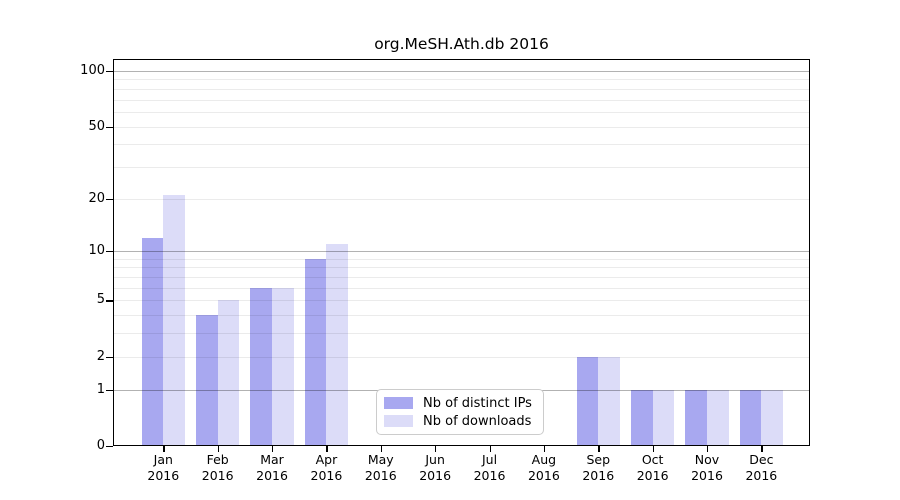 This screenshot has height=500, width=900. What do you see at coordinates (641, 417) in the screenshot?
I see `bar-oct-distinct-ips` at bounding box center [641, 417].